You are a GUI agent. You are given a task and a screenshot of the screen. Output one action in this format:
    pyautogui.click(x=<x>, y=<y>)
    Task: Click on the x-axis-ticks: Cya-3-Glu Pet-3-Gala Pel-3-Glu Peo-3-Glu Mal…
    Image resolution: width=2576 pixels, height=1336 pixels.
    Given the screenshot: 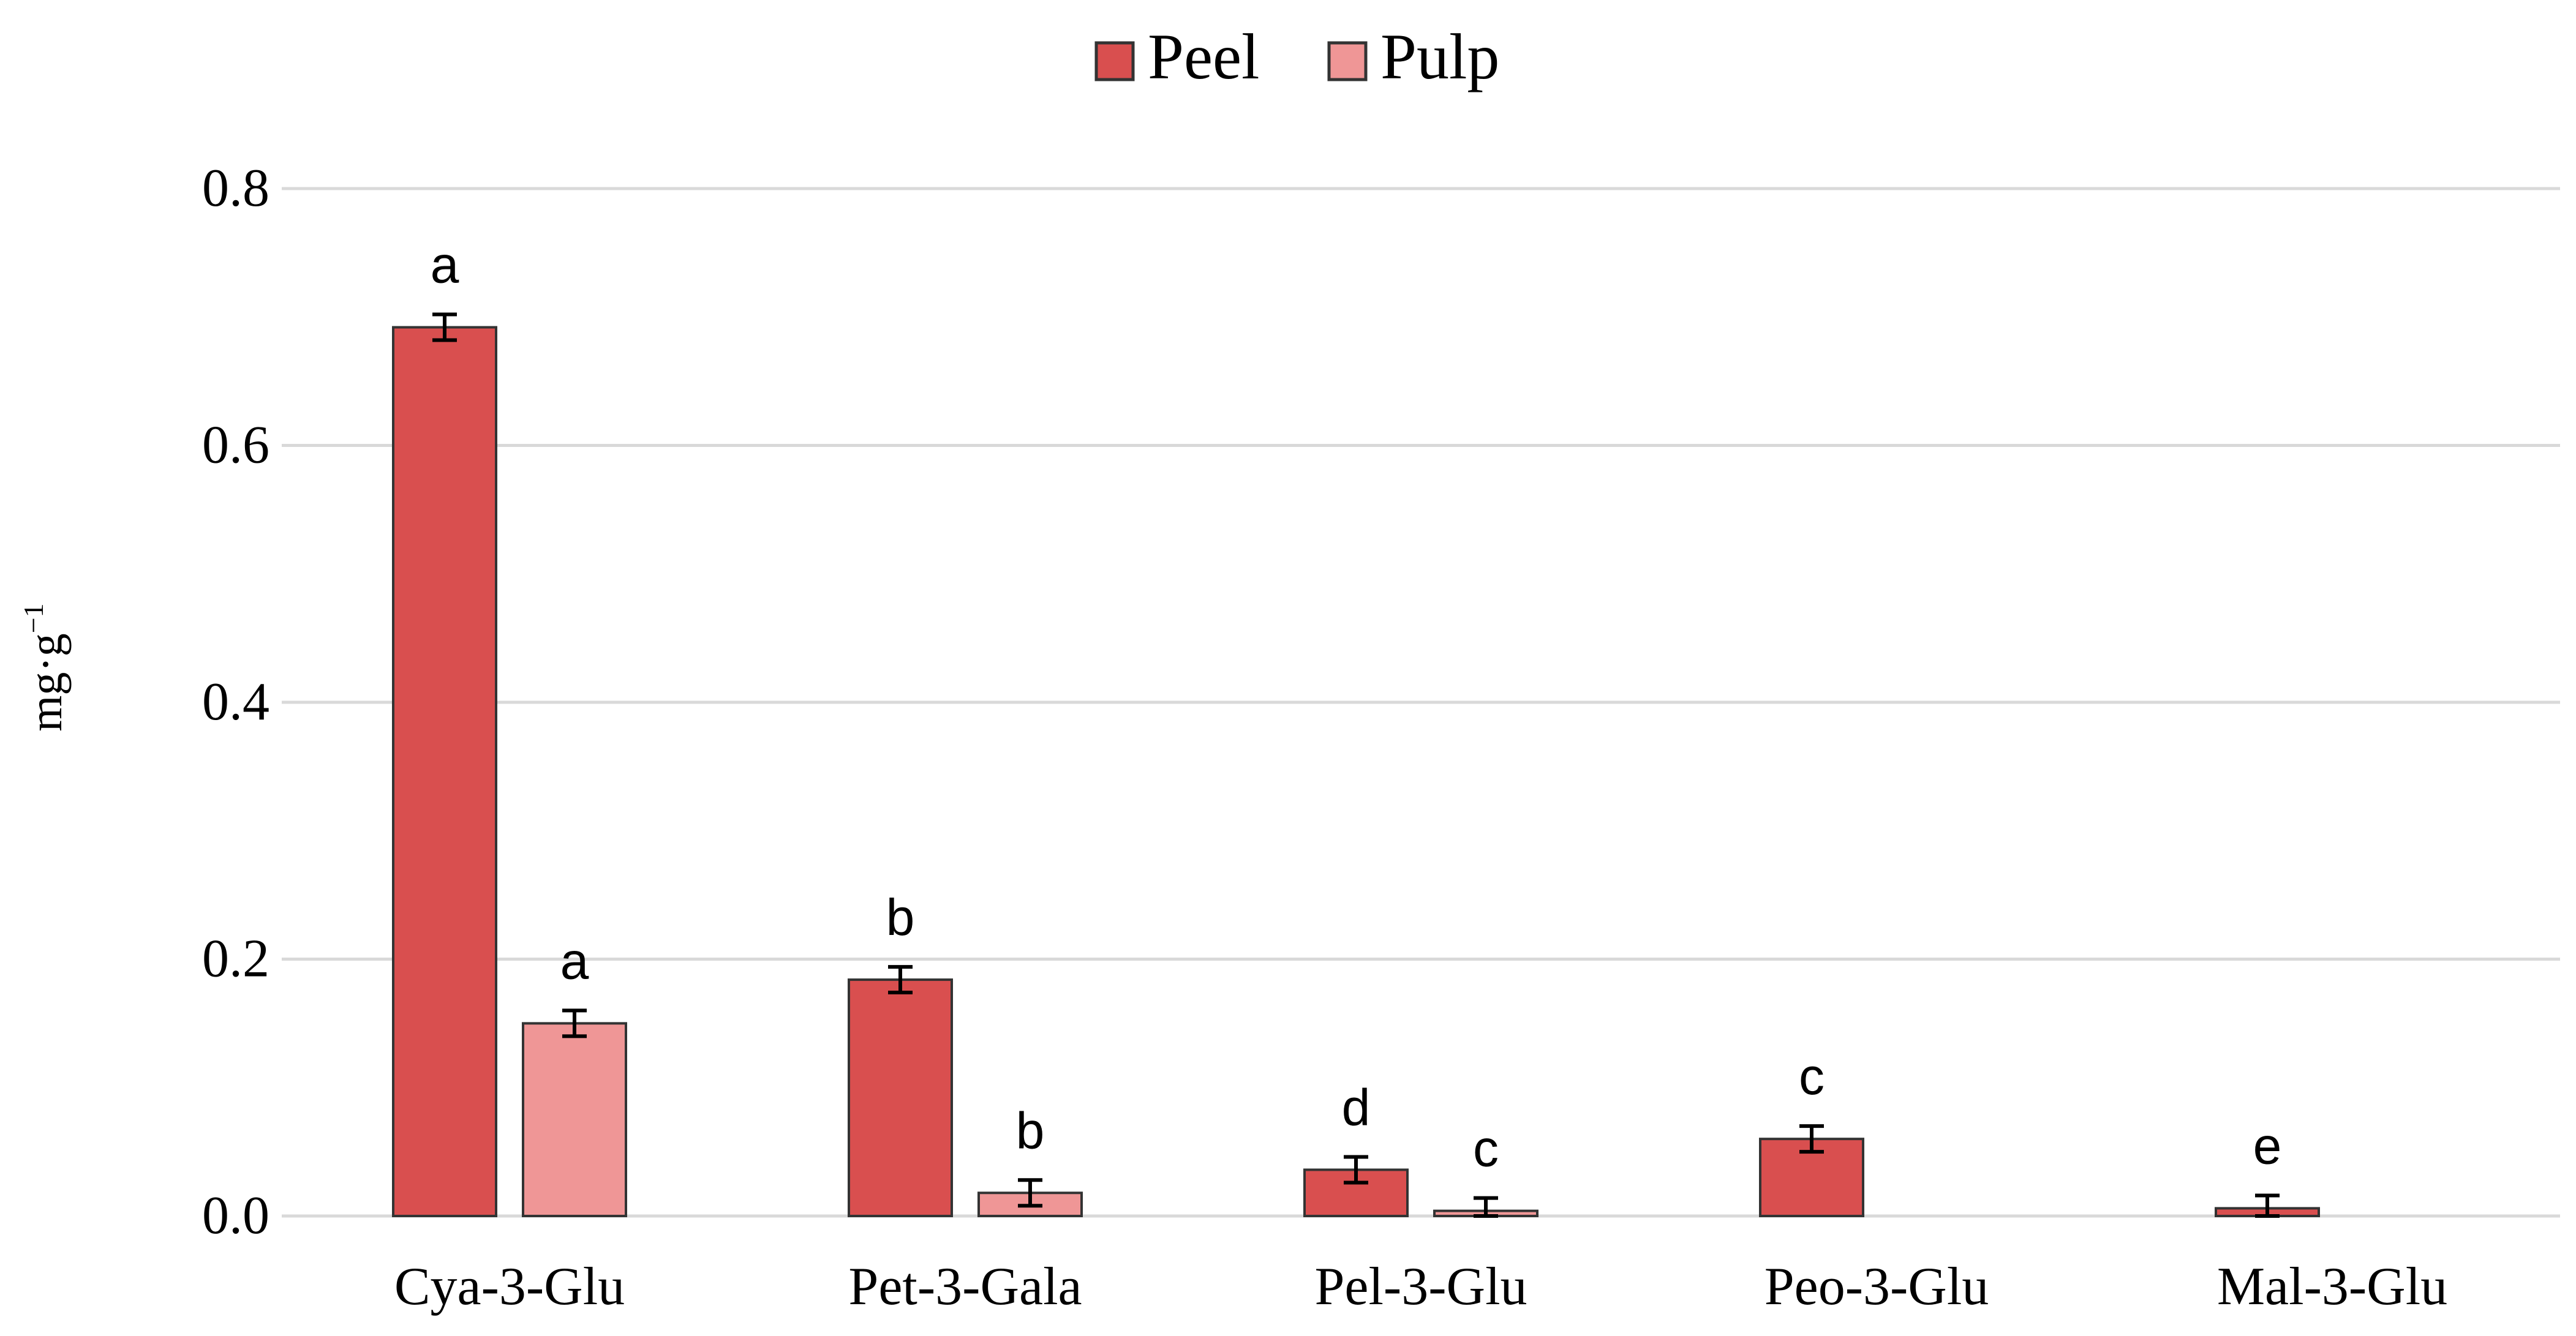 What is the action you would take?
    pyautogui.click(x=1421, y=1286)
    